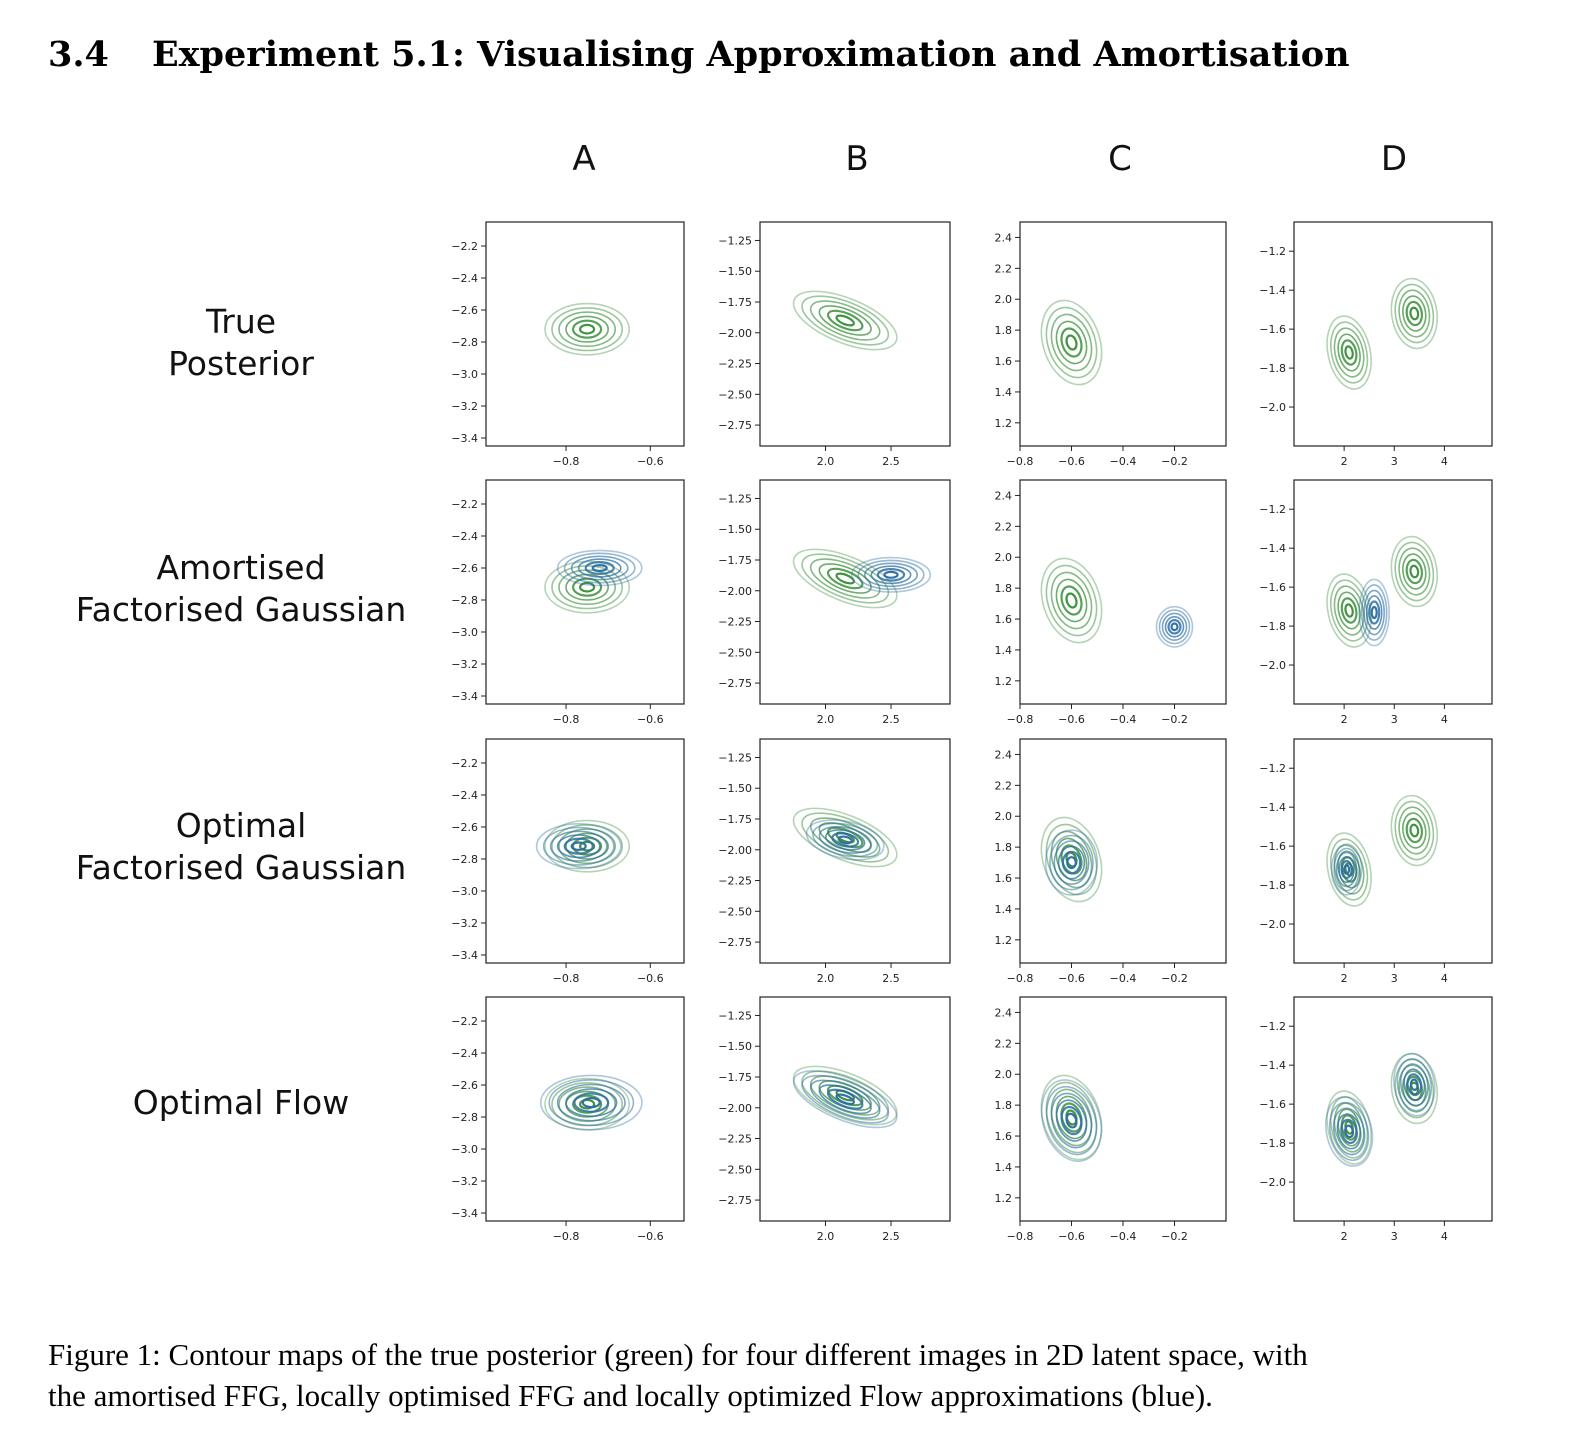 The height and width of the screenshot is (1446, 1596). Describe the element at coordinates (1020, 978) in the screenshot. I see `x-tick-label: −0.8` at that location.